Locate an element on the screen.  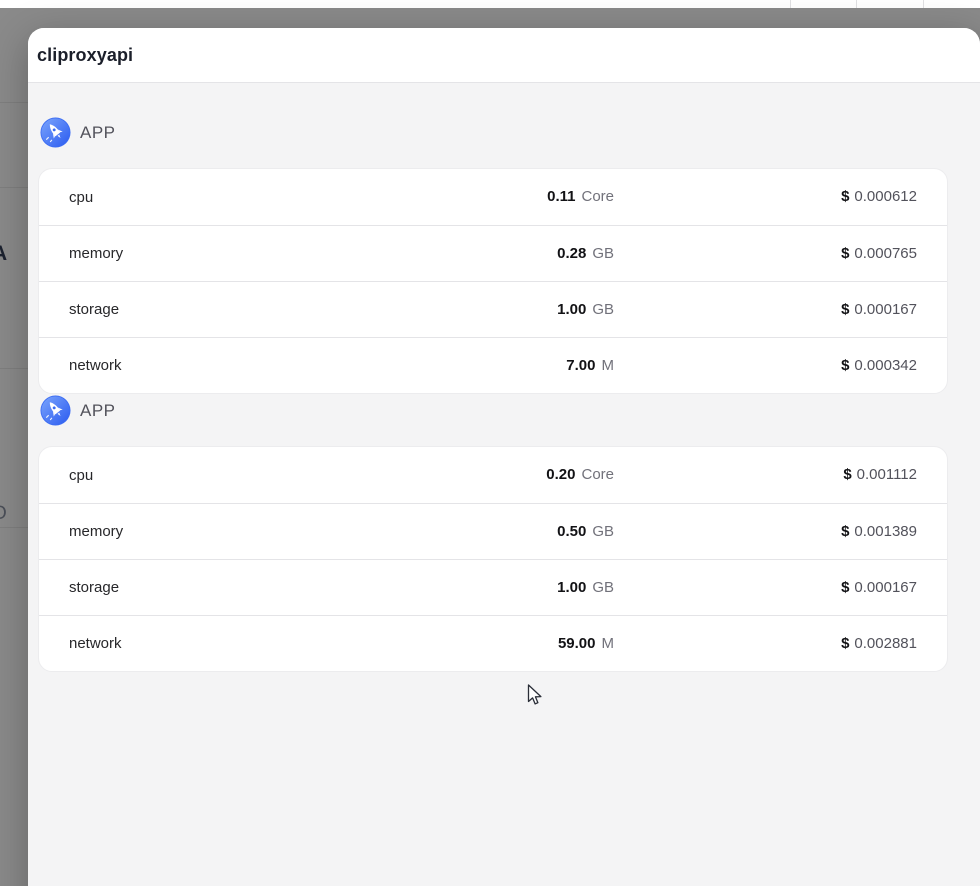
resource-price: $0.001389 is located at coordinates (780, 532).